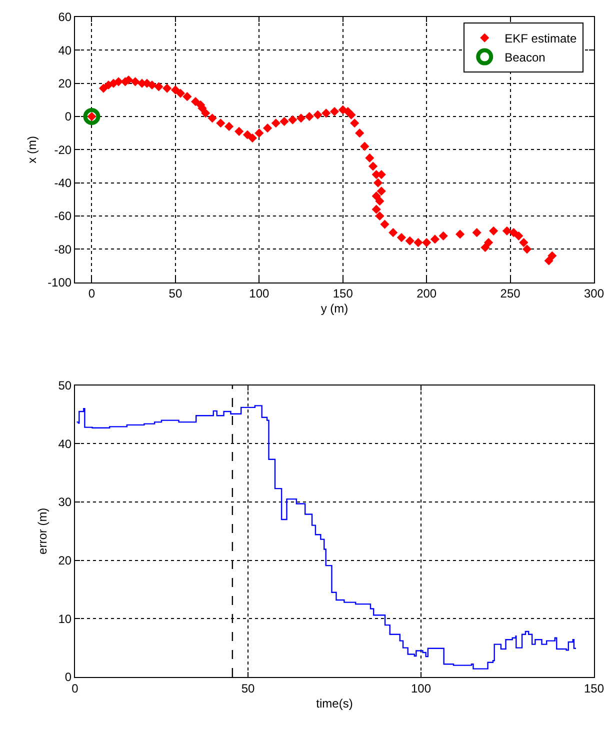 Image resolution: width=614 pixels, height=733 pixels. What do you see at coordinates (63, 149) in the screenshot?
I see `y-tick-label: -20` at bounding box center [63, 149].